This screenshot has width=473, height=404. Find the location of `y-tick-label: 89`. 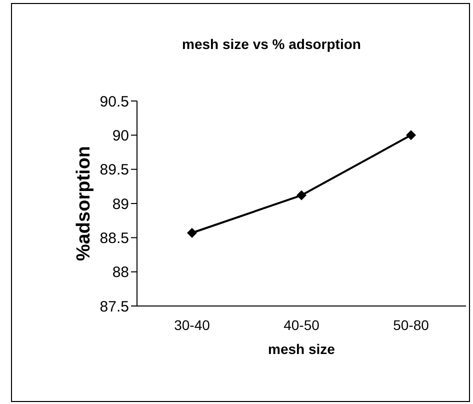

y-tick-label: 89 is located at coordinates (120, 204).